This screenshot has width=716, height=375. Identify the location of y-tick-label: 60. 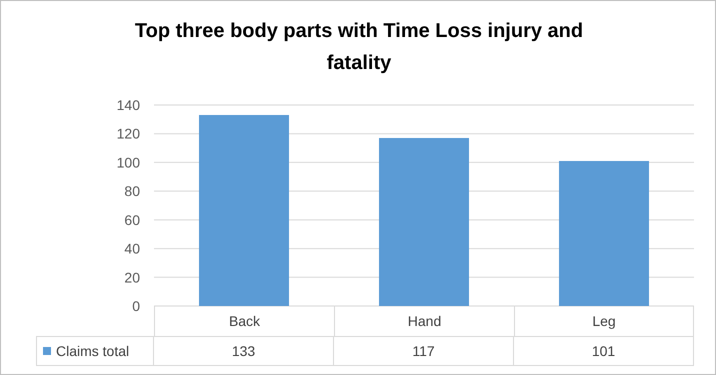
(132, 220).